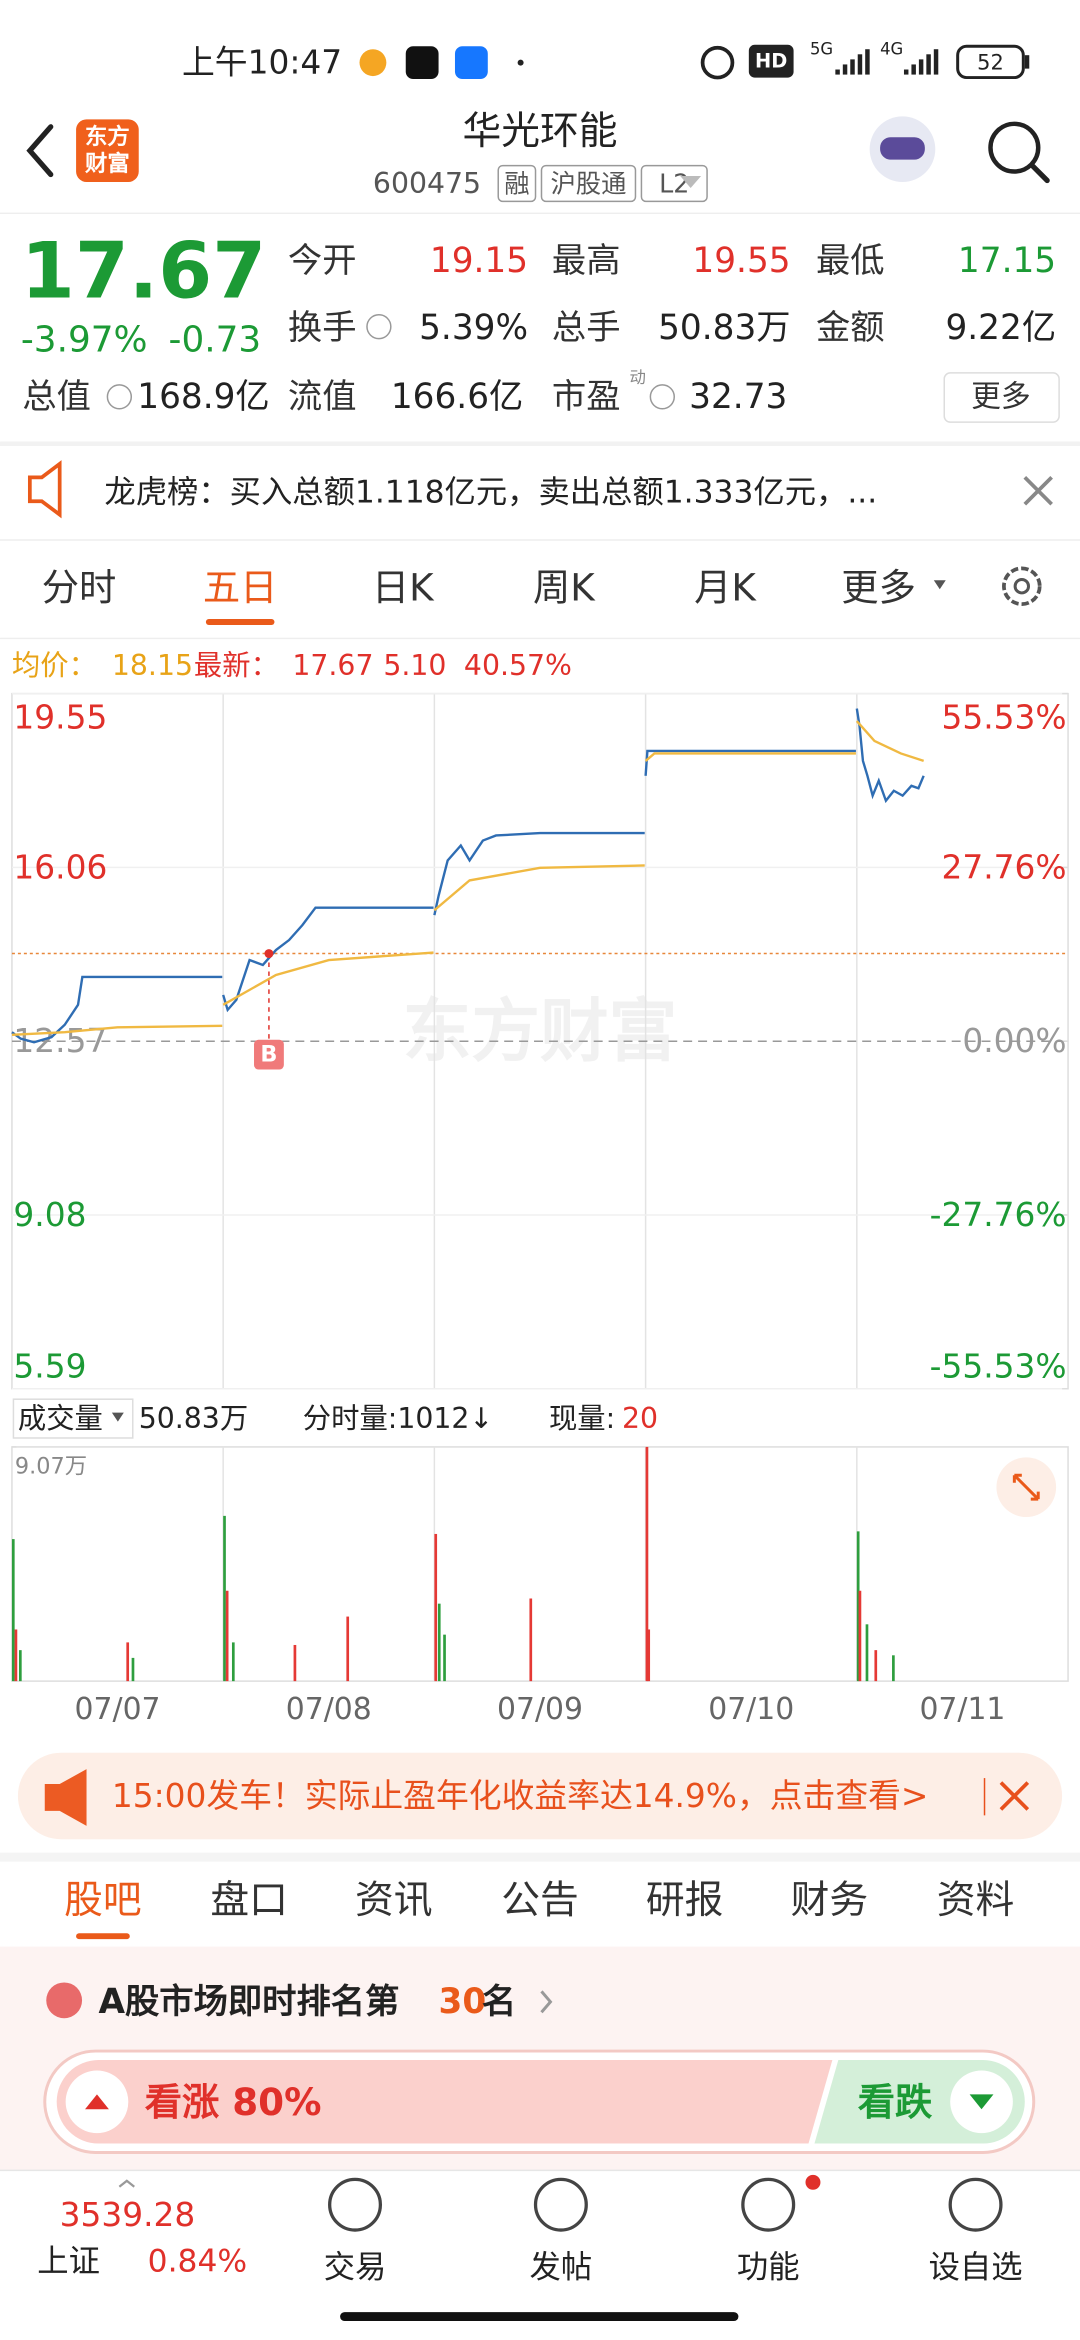  What do you see at coordinates (1026, 1487) in the screenshot?
I see `expand-icon` at bounding box center [1026, 1487].